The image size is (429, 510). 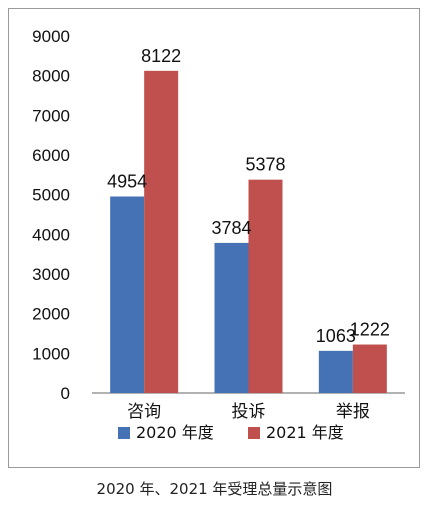 I want to click on data-label: 5378, so click(x=265, y=165).